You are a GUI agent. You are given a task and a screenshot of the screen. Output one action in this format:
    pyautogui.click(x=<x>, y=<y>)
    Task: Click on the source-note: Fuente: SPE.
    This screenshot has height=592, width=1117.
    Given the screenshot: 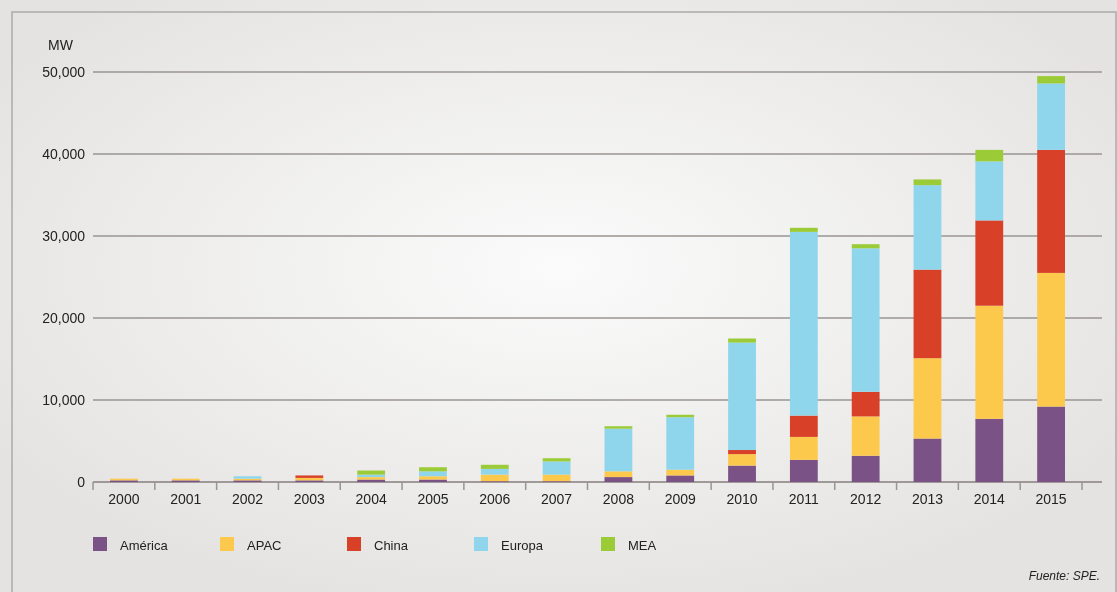 What is the action you would take?
    pyautogui.click(x=1064, y=576)
    